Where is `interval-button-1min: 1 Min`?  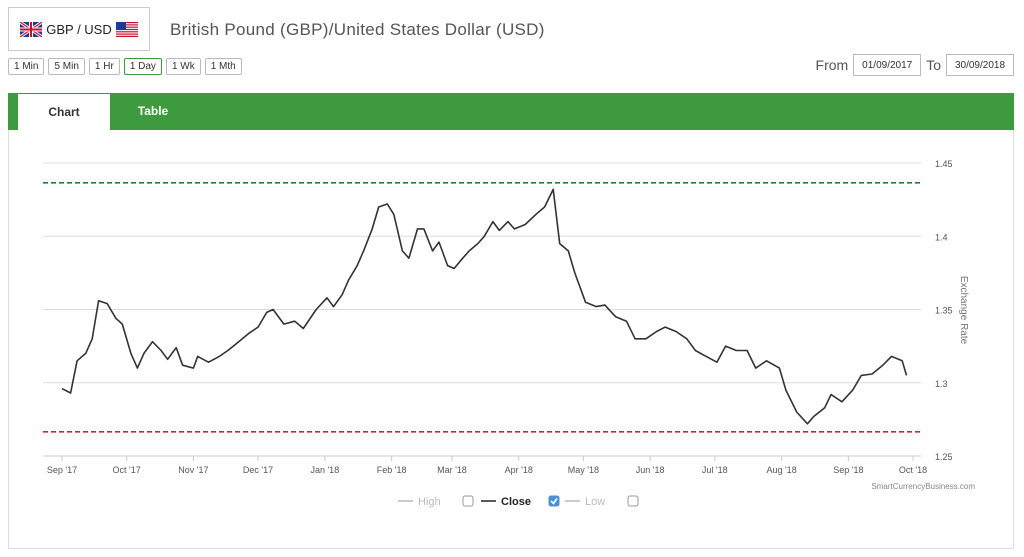 interval-button-1min: 1 Min is located at coordinates (26, 66).